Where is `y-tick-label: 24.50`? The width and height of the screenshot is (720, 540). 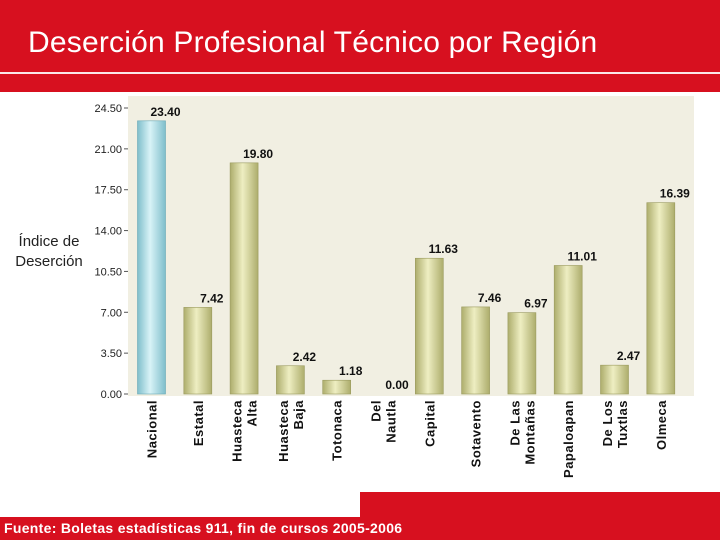 y-tick-label: 24.50 is located at coordinates (108, 109).